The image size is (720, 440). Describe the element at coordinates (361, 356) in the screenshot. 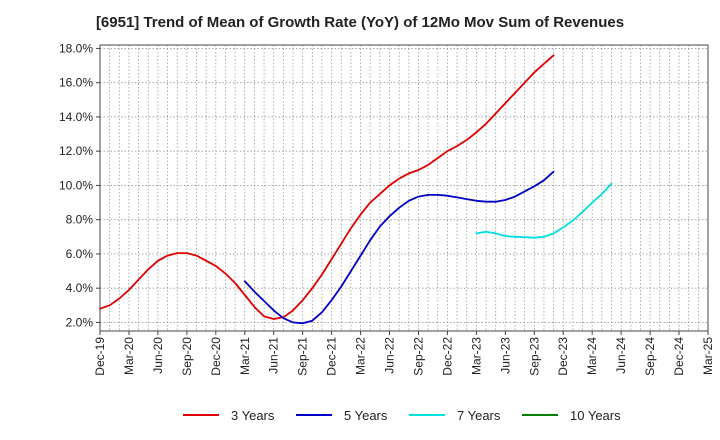

I see `x-tick-label: Mar-22` at that location.